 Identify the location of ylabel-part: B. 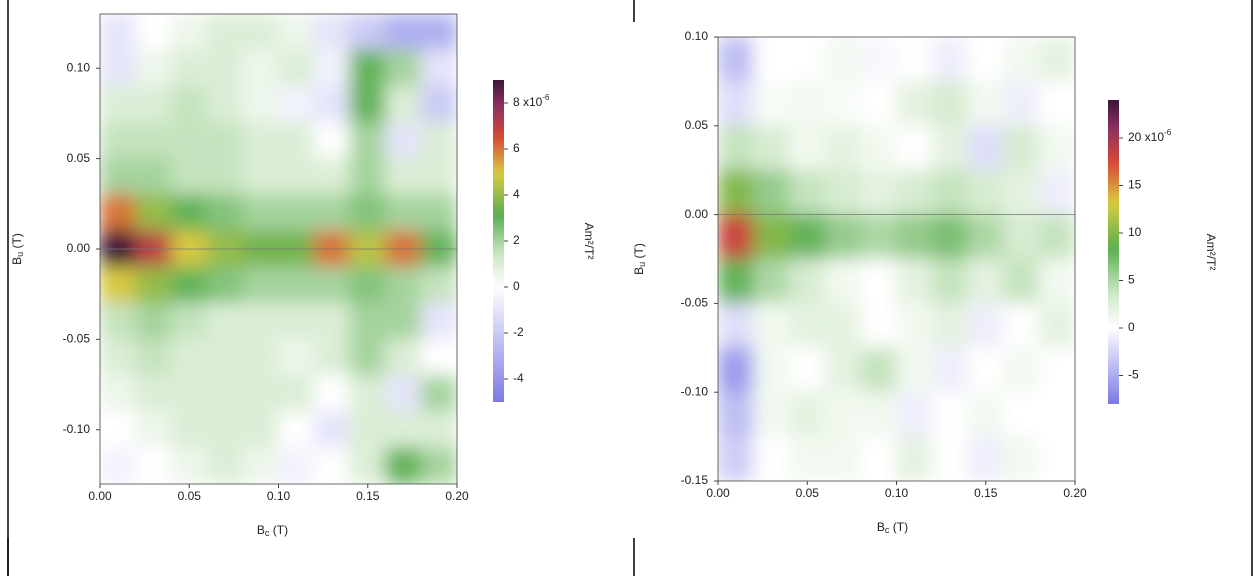
(17, 261).